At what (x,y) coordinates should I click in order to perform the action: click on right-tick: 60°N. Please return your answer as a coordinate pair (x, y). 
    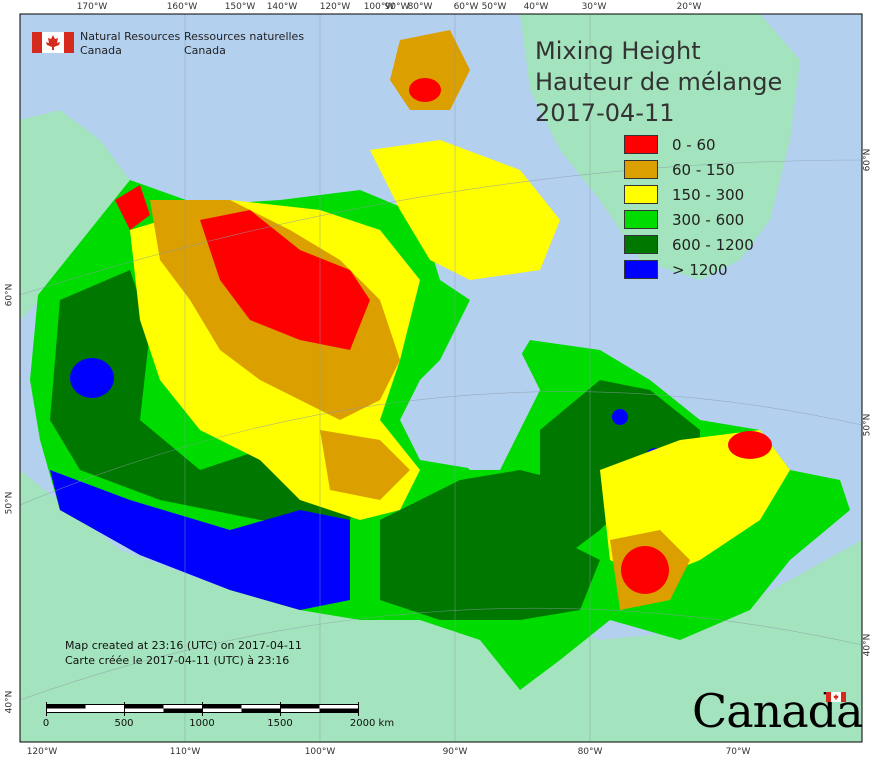
    Looking at the image, I should click on (867, 160).